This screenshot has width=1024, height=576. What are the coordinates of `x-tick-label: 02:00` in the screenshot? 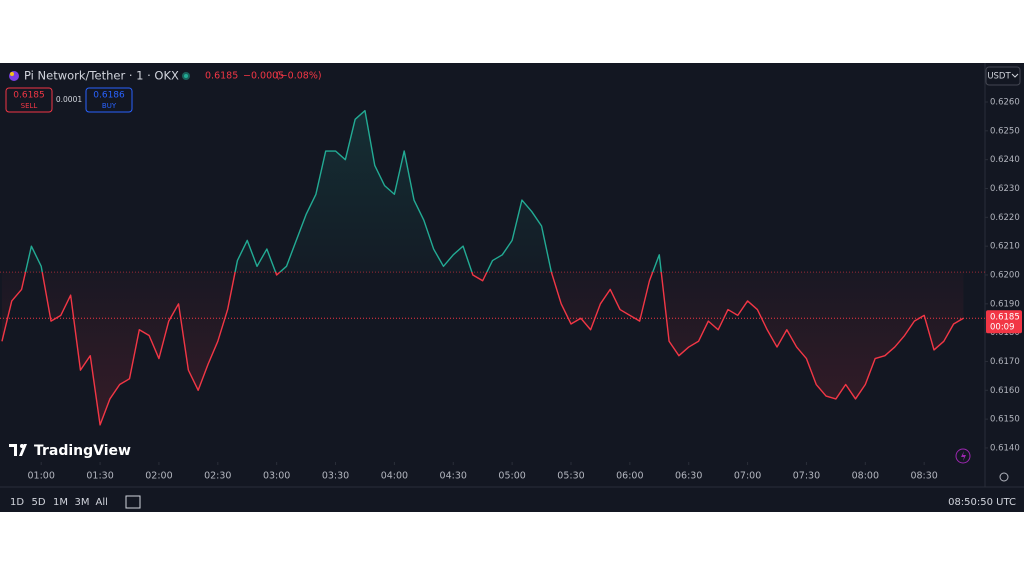 It's located at (158, 476).